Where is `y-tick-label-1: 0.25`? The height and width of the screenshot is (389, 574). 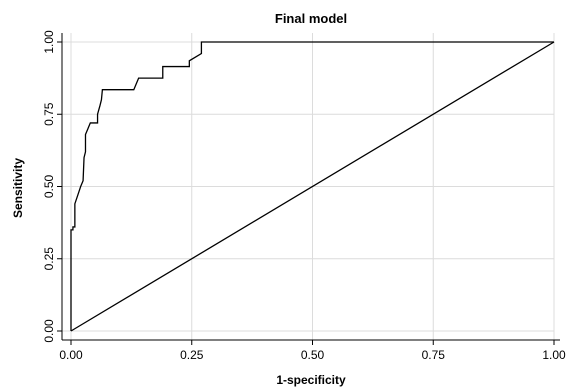
y-tick-label-1: 0.25 is located at coordinates (49, 259).